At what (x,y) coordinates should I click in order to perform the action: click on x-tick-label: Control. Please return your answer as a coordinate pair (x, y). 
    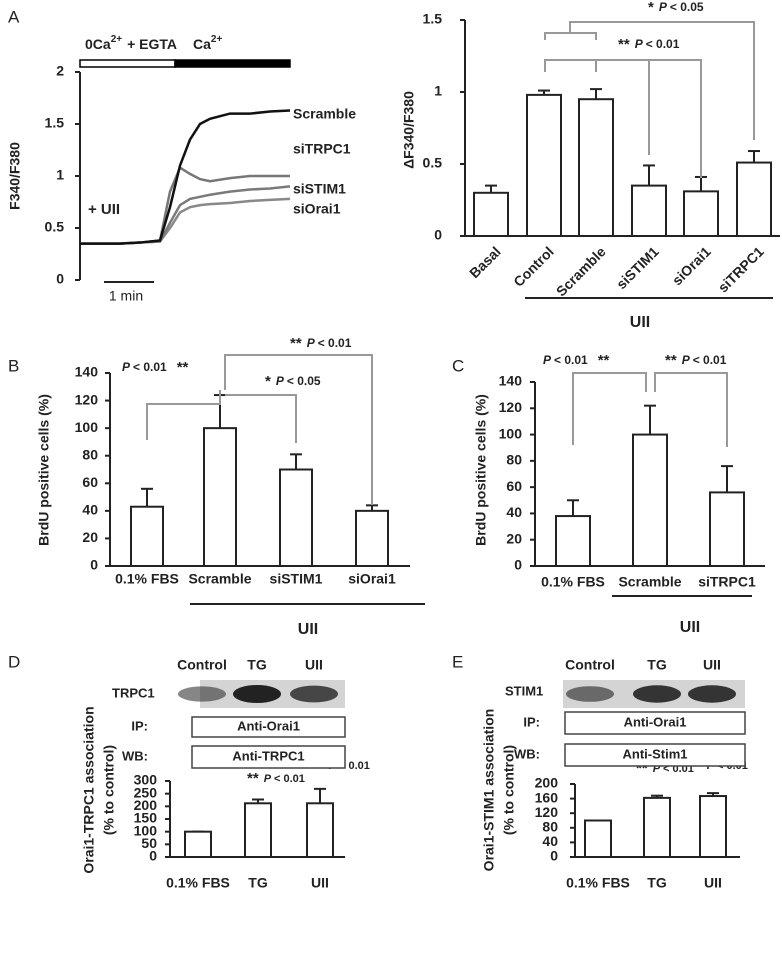
    Looking at the image, I should click on (533, 266).